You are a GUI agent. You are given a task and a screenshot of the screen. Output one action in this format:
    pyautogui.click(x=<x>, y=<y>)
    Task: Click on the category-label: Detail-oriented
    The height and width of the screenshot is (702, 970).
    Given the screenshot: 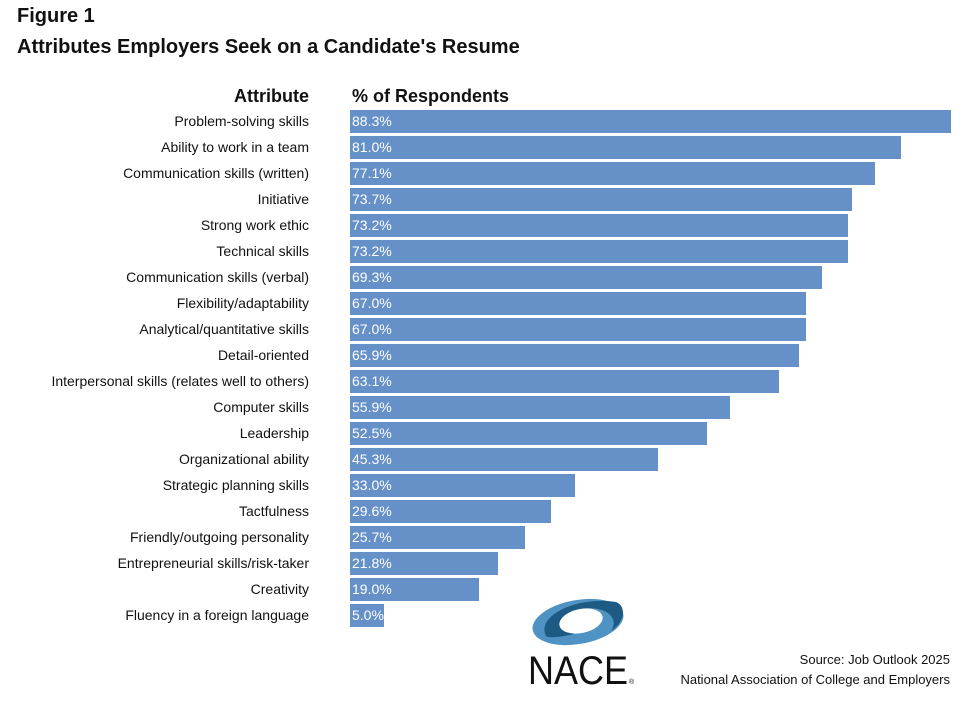 What is the action you would take?
    pyautogui.click(x=263, y=355)
    